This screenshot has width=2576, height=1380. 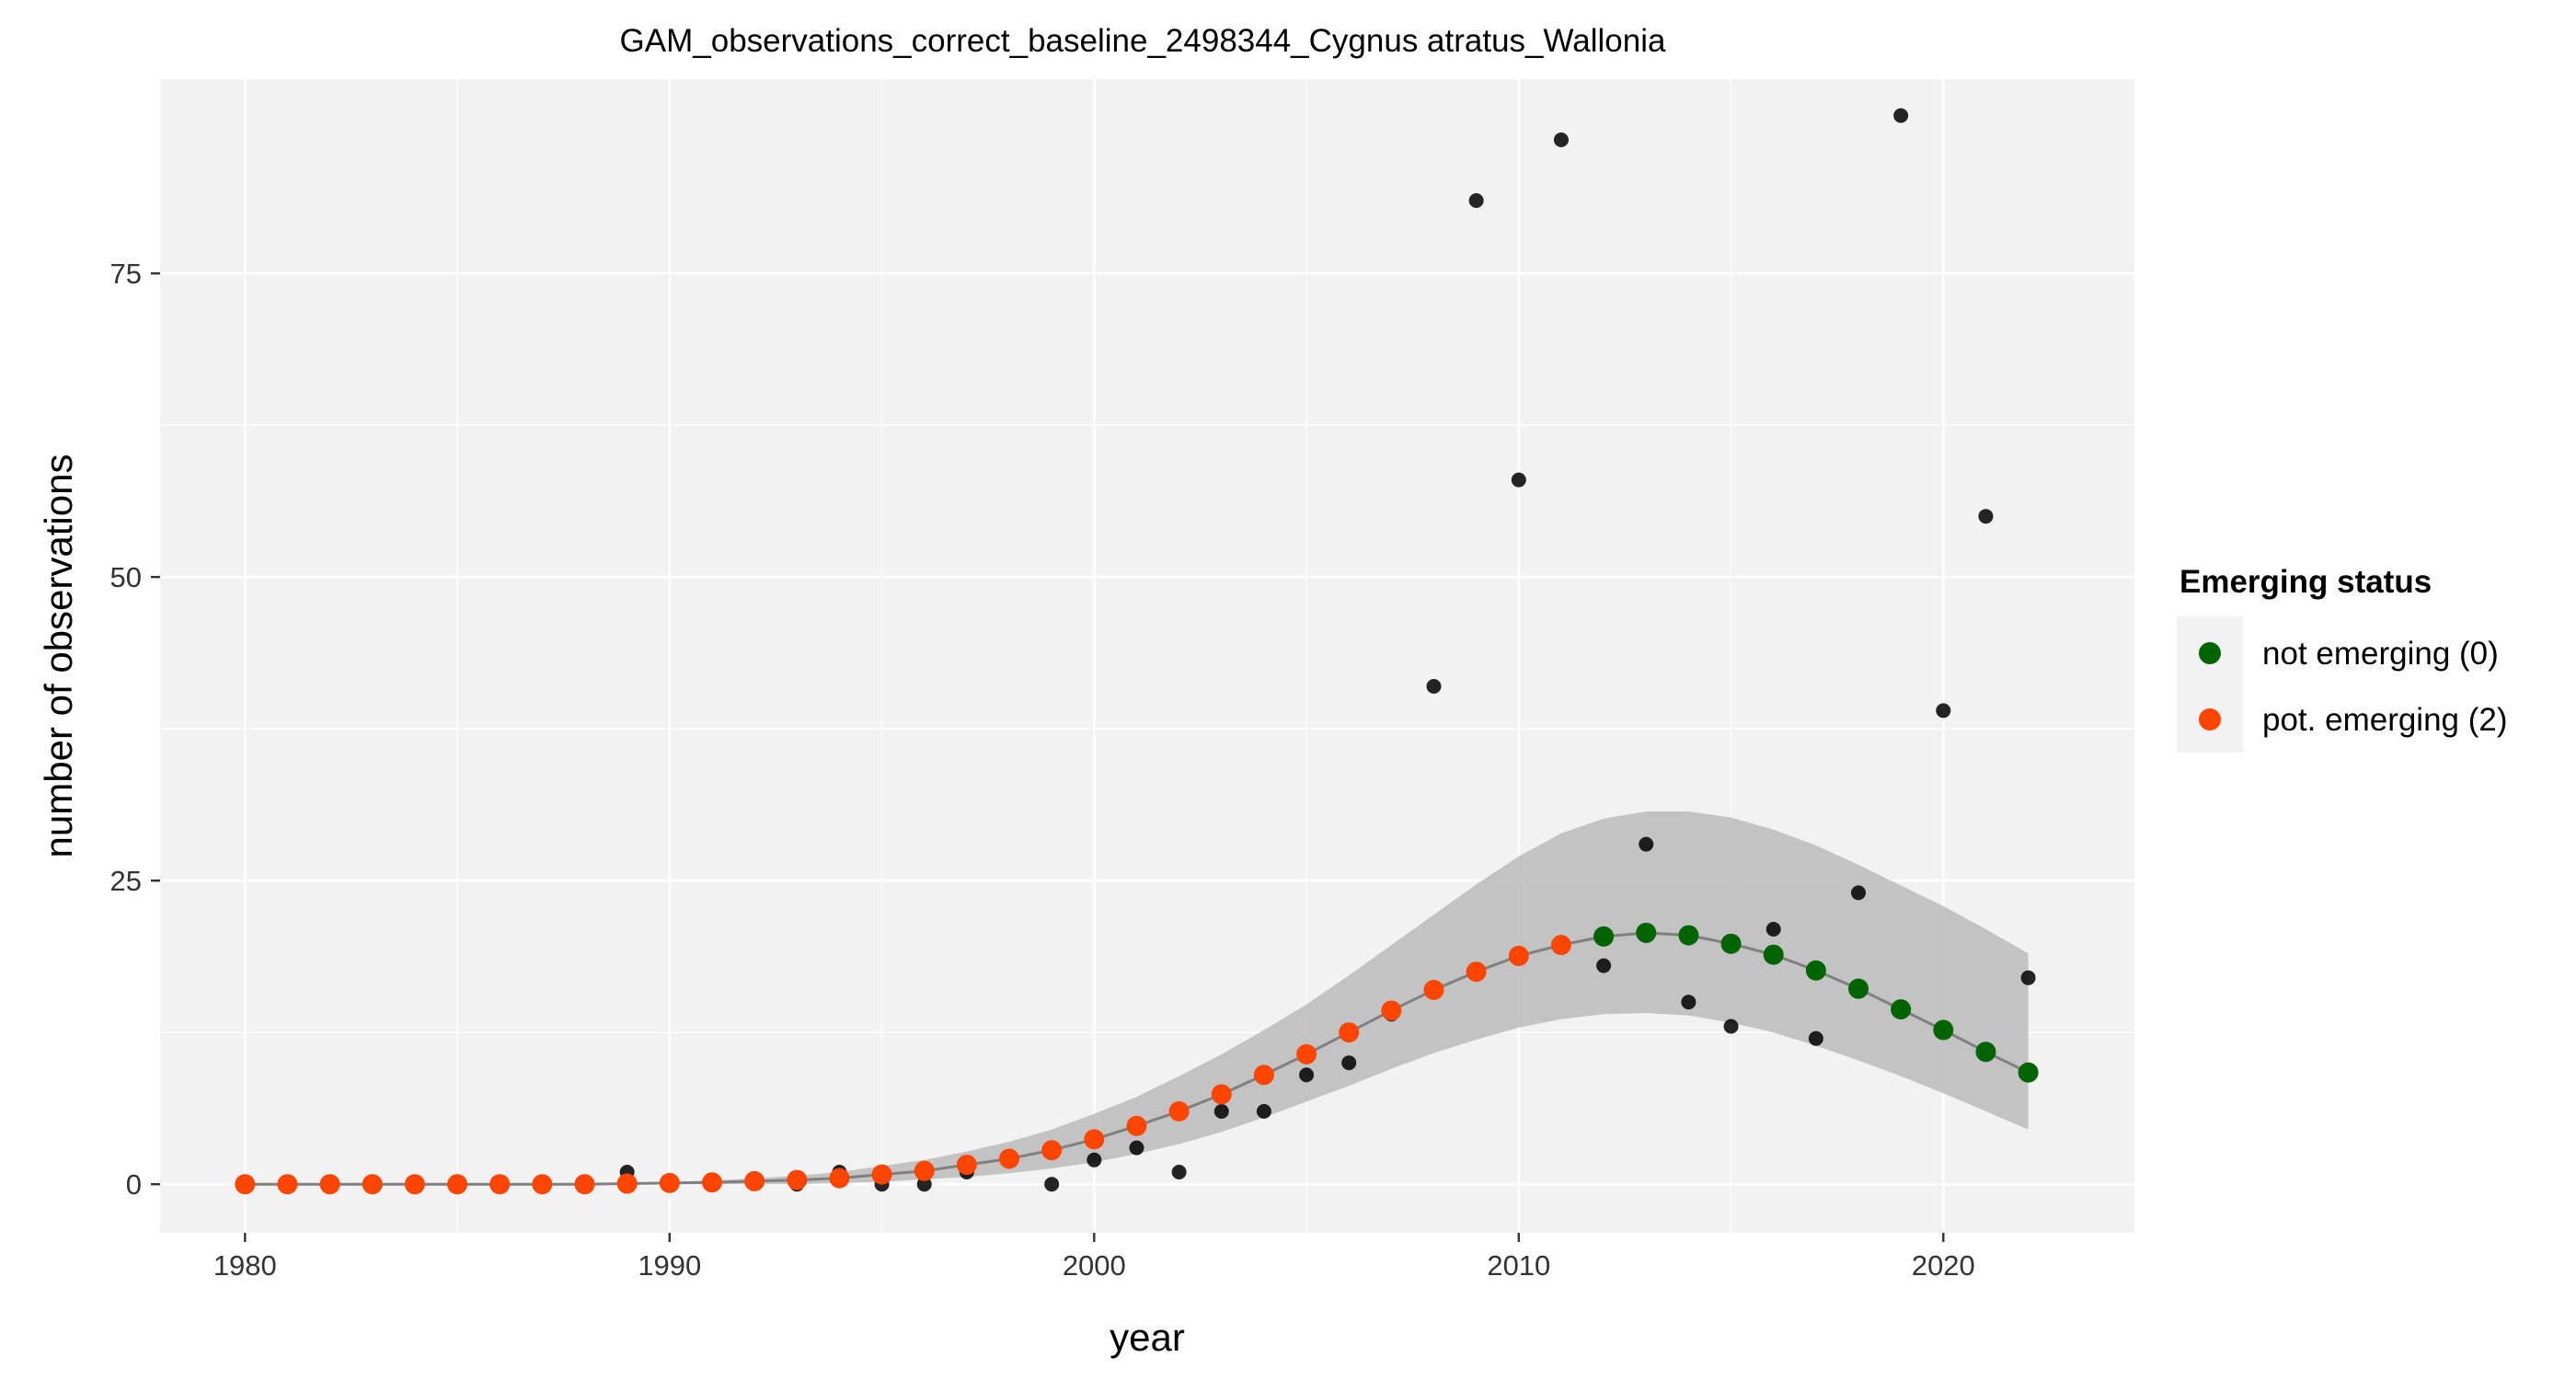 I want to click on fitted-points, so click(x=1137, y=1058).